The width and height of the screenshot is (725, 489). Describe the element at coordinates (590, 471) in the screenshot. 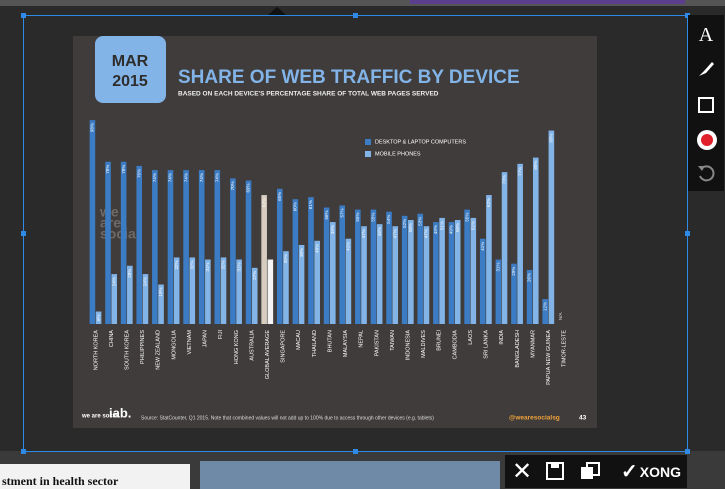

I see `copy-button` at that location.